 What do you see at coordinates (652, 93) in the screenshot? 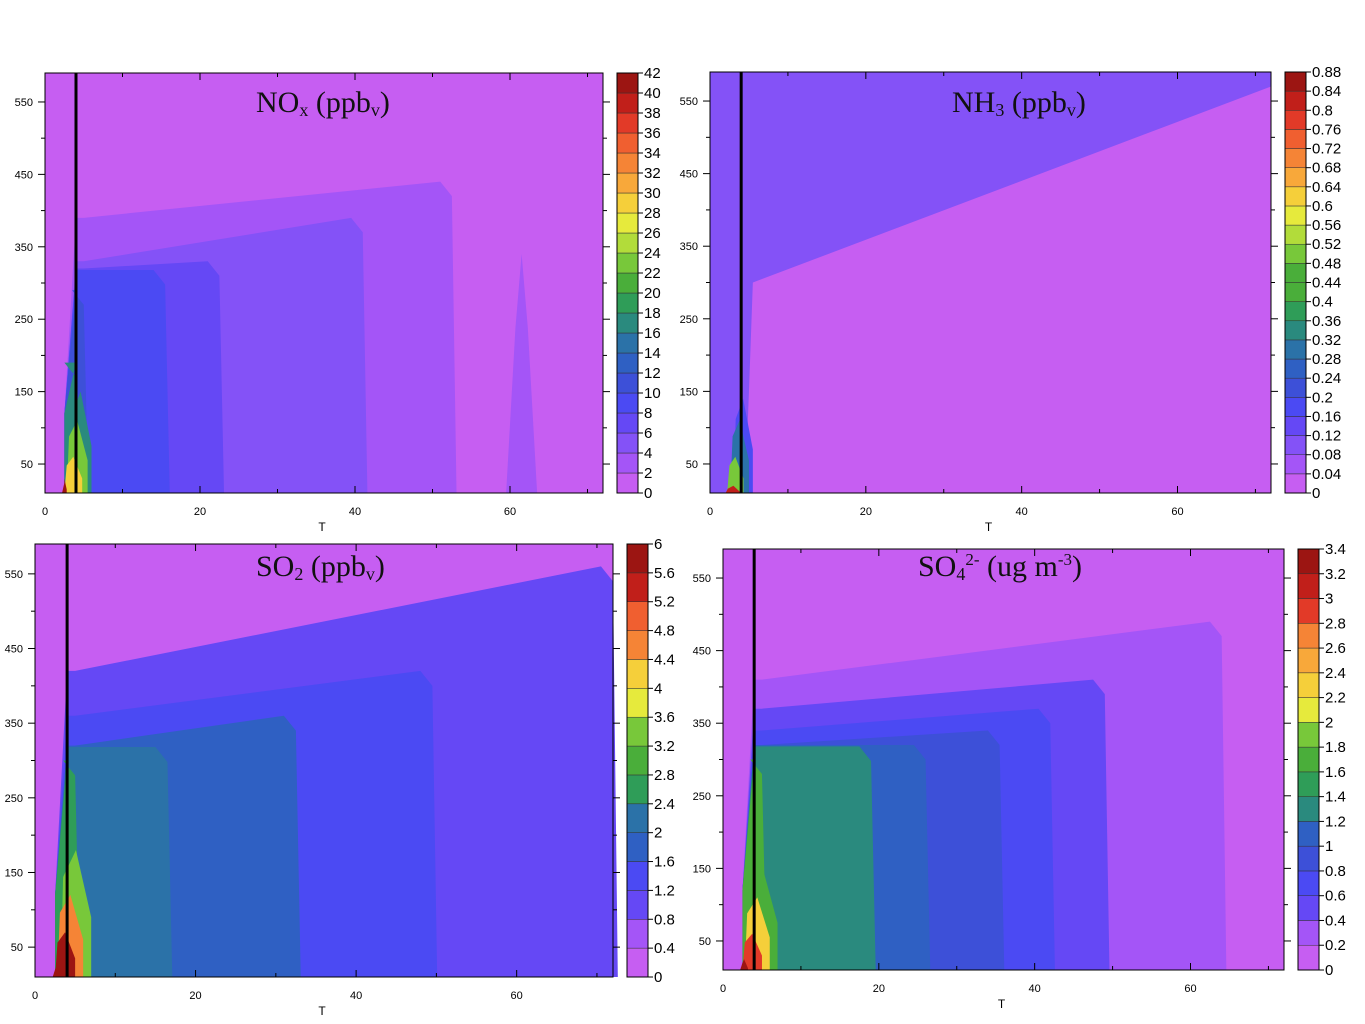
I see `colorbar-label: 40` at bounding box center [652, 93].